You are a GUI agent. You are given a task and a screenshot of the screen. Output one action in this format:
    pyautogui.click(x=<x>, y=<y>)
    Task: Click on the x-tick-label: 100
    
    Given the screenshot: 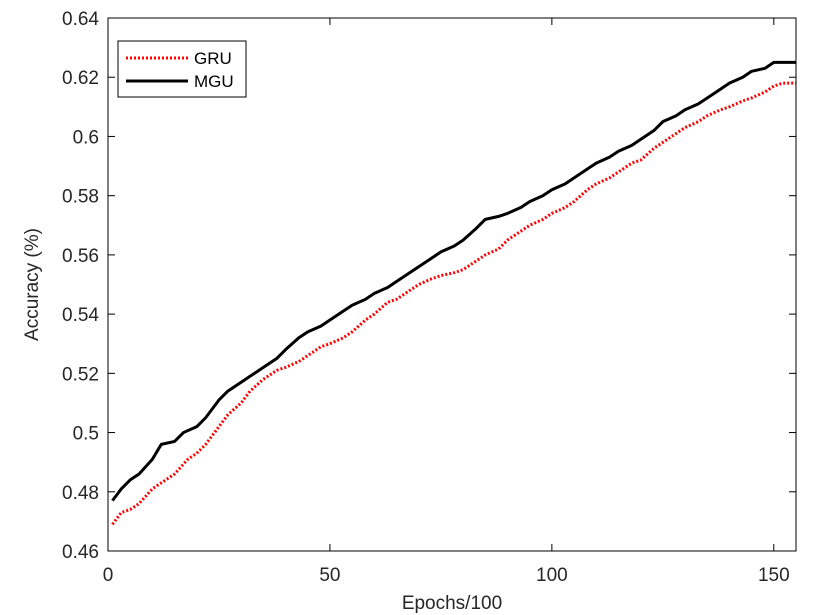 What is the action you would take?
    pyautogui.click(x=552, y=575)
    